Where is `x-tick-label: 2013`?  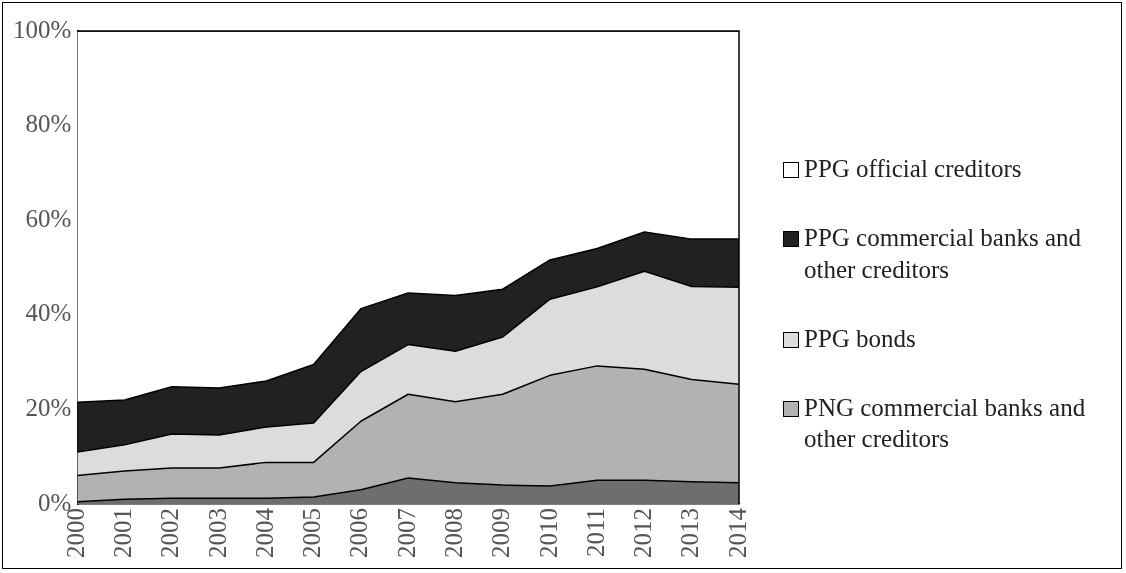
x-tick-label: 2013 is located at coordinates (690, 533).